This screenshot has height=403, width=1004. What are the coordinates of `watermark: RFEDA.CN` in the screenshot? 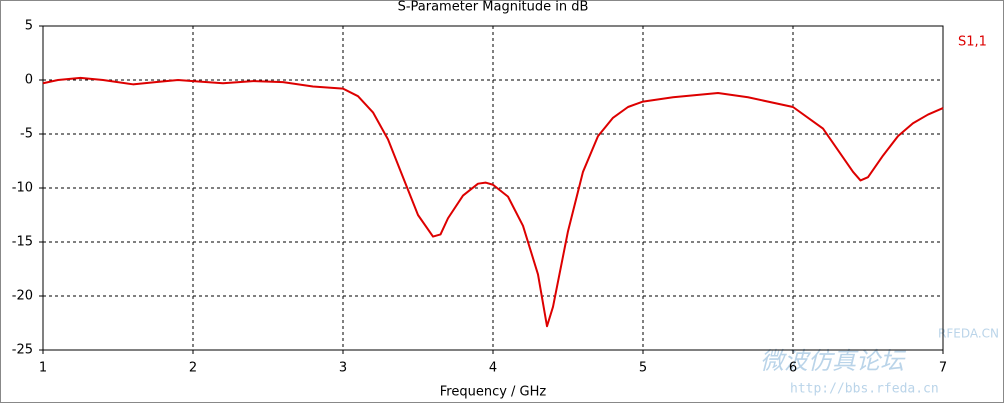 It's located at (968, 334).